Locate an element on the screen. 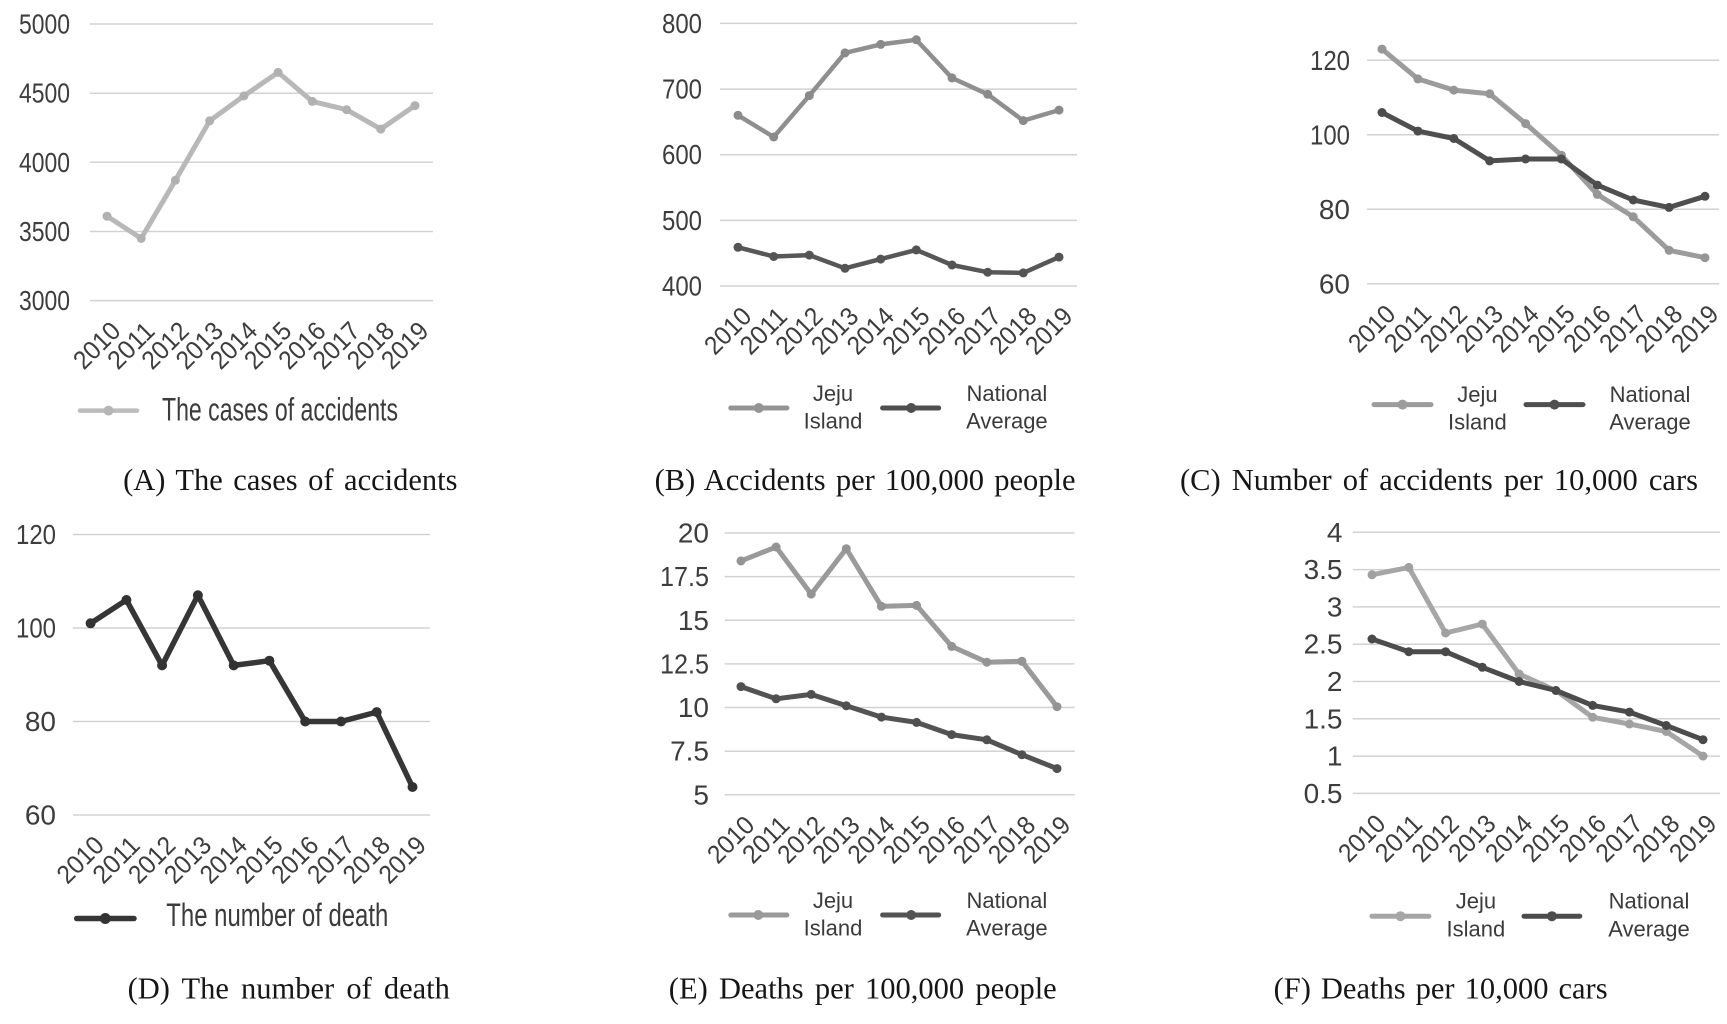  svg-text:(B) Accidents per 100,000 peop: (B) Accidents per 100,000 people is located at coordinates (865, 480).